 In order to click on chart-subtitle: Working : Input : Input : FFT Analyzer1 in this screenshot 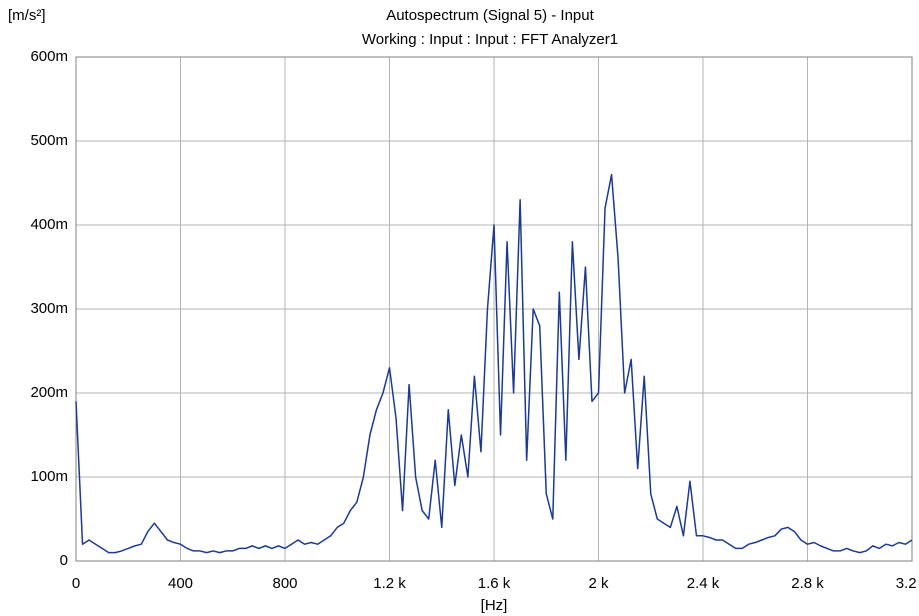, I will do `click(490, 39)`.